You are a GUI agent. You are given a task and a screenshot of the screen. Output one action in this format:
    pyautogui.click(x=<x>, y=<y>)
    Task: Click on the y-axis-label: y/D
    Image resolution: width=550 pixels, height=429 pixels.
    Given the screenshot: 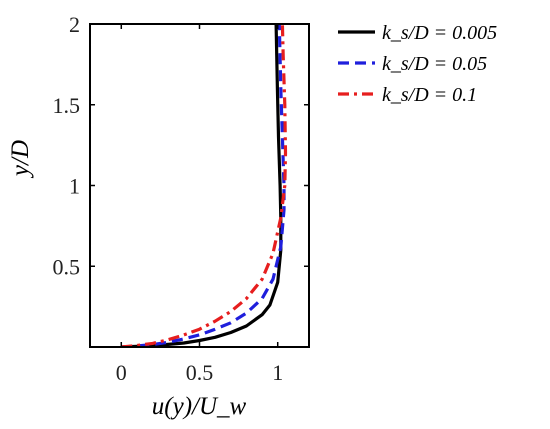 What is the action you would take?
    pyautogui.click(x=20, y=159)
    